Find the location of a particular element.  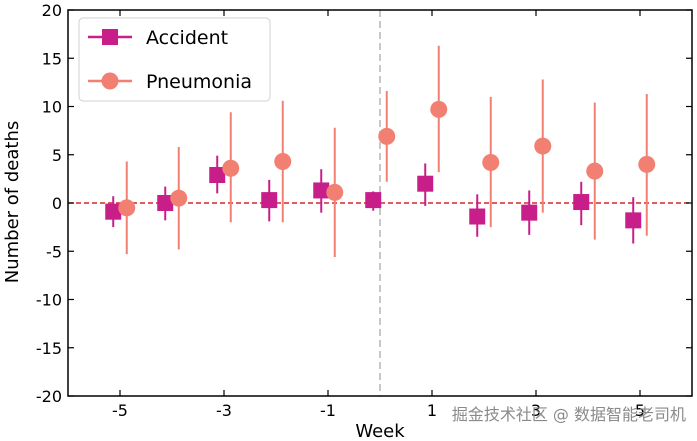

y-tick-label: 15 is located at coordinates (52, 58).